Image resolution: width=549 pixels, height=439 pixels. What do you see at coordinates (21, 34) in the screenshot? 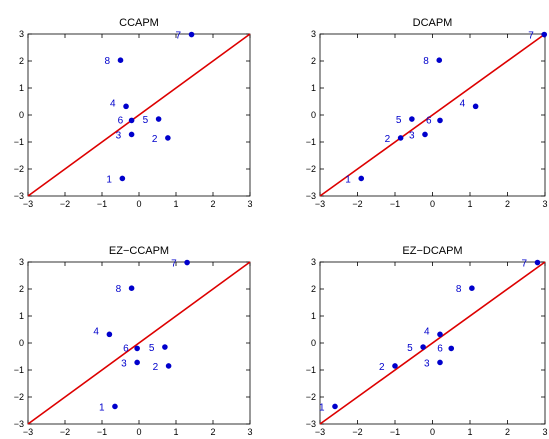
I see `y-tick-label: 3` at bounding box center [21, 34].